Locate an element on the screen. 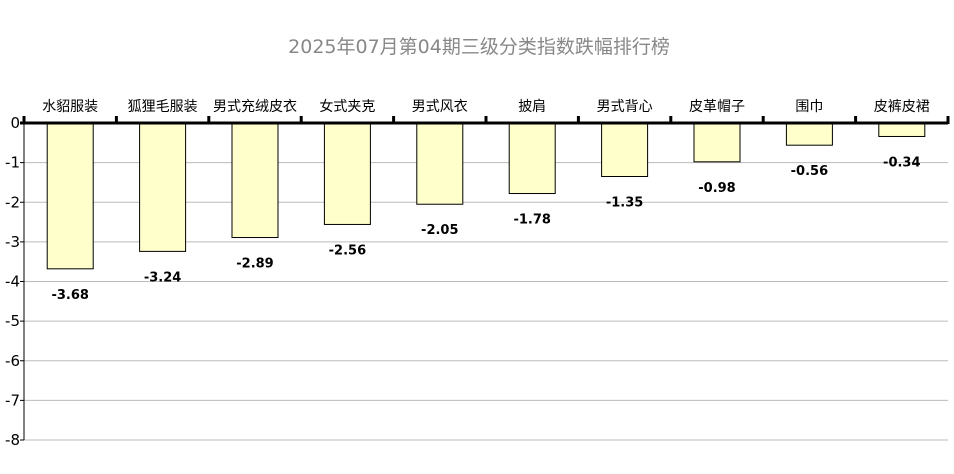  category-label: 披肩 is located at coordinates (532, 107).